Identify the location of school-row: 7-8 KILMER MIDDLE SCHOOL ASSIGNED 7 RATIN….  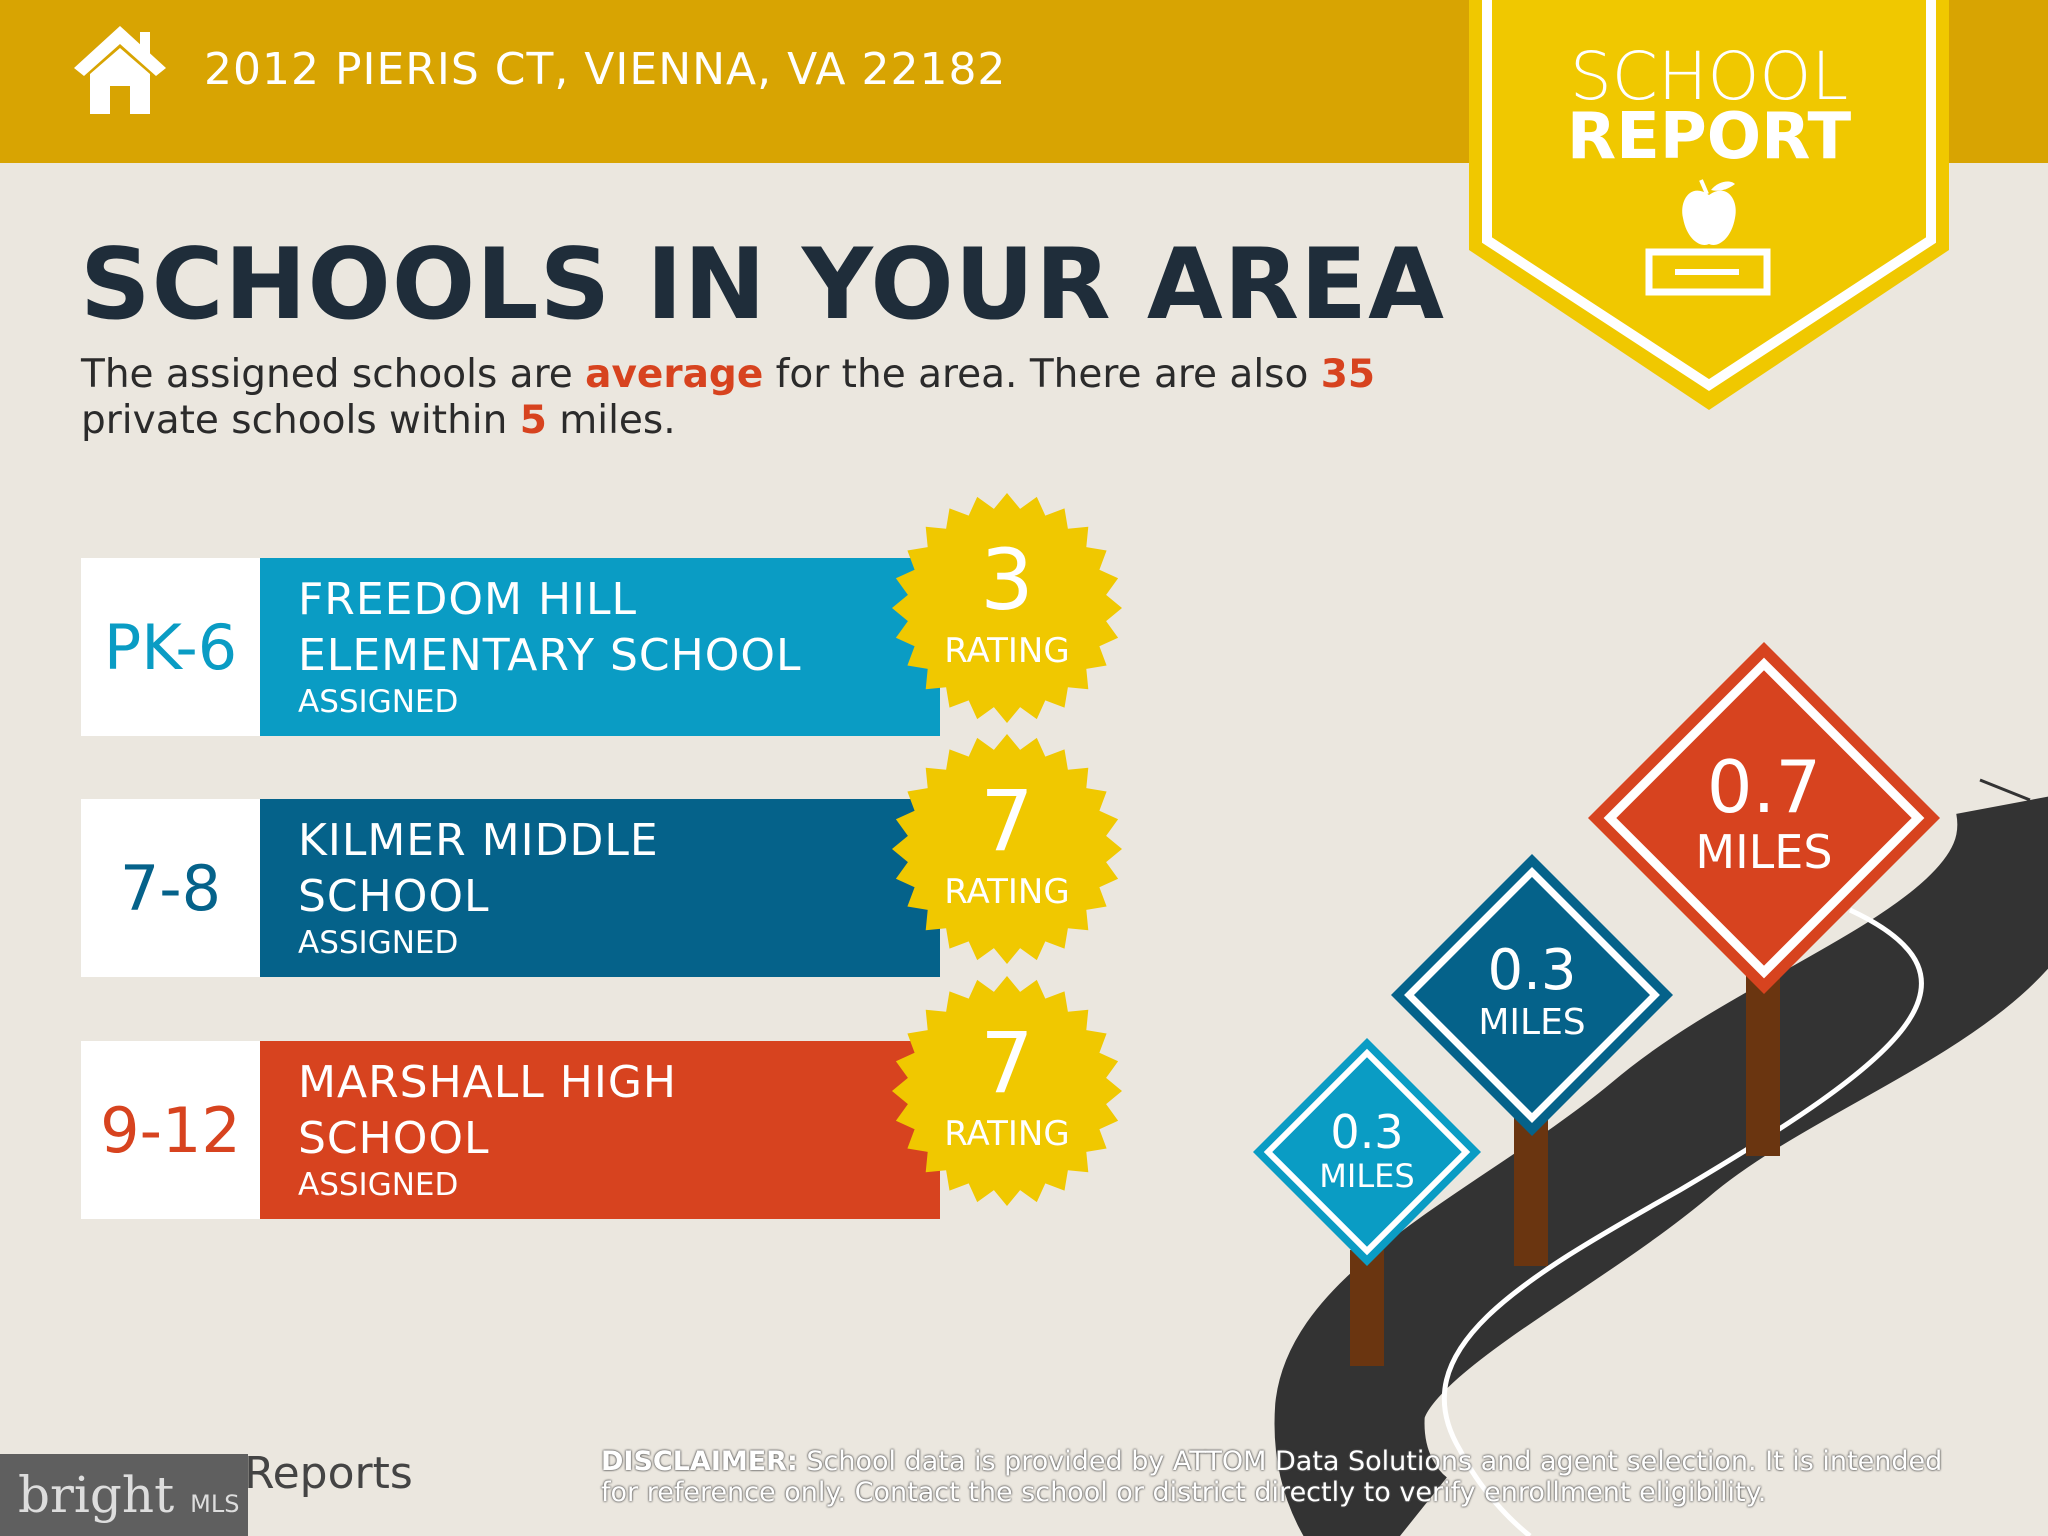
(601, 855).